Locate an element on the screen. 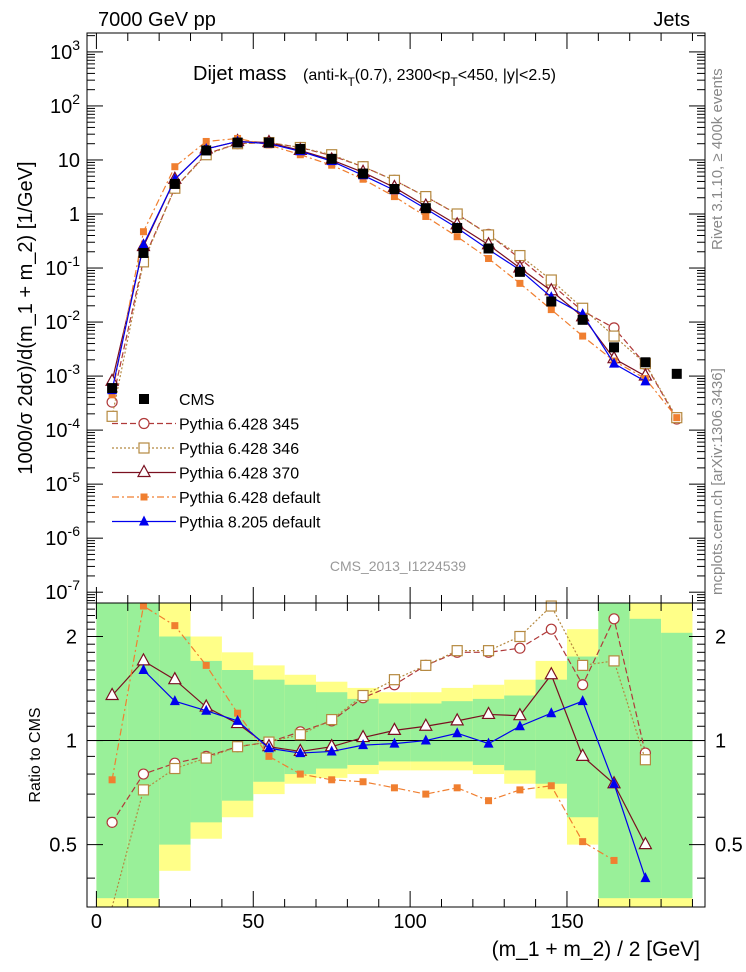 This screenshot has width=746, height=972. main-y-tick-labels: 10⁻⁷ 10⁻⁶ 10⁻⁵ 10⁻⁴ 10⁻³ 10⁻² 10⁻¹ 1 10 10² 10³ is located at coordinates (62, 320).